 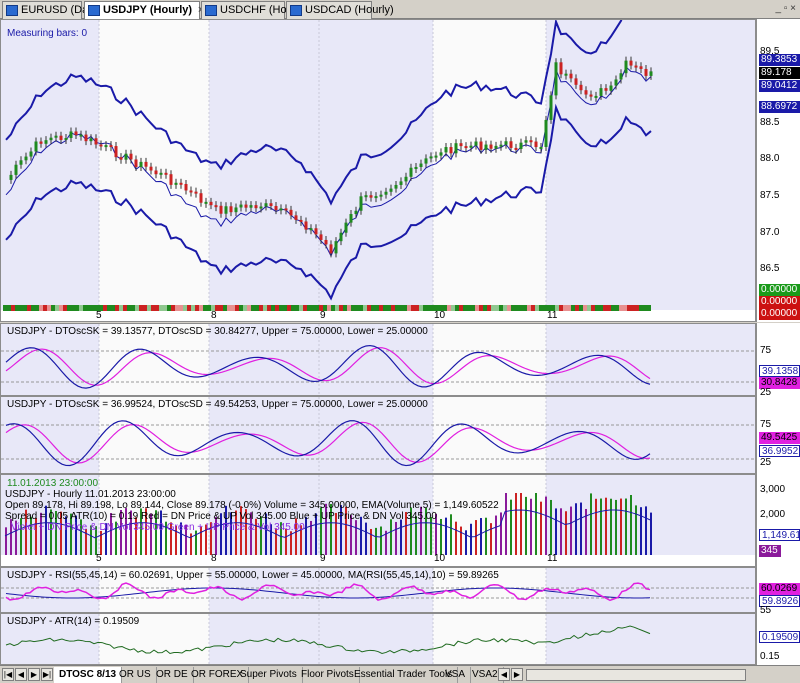 I want to click on atr-axis: 0.19509 0.15, so click(x=778, y=639).